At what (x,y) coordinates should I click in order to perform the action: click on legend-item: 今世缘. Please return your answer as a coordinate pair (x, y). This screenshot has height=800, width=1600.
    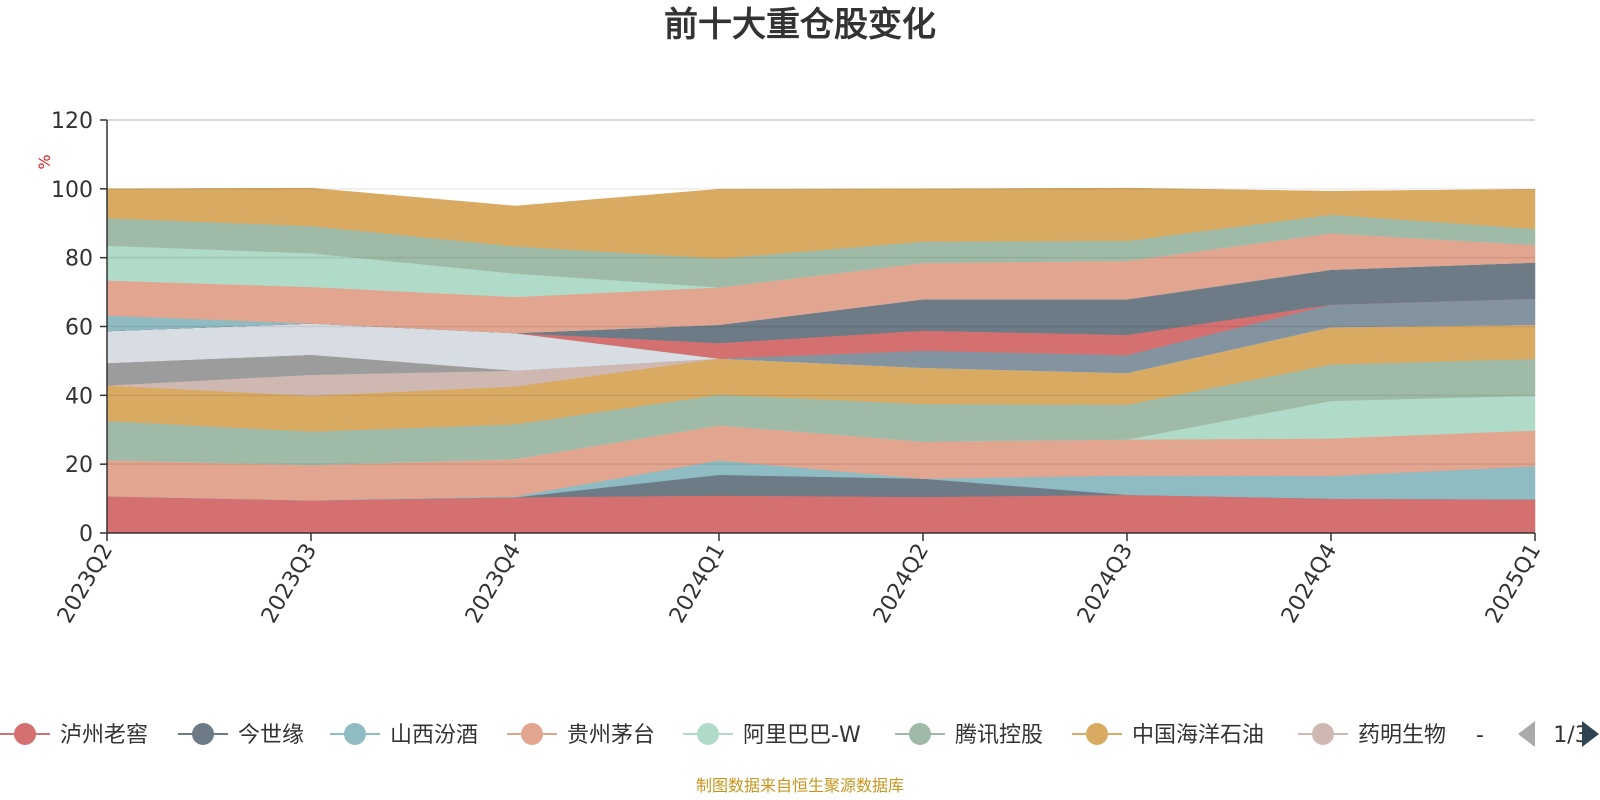
    Looking at the image, I should click on (241, 735).